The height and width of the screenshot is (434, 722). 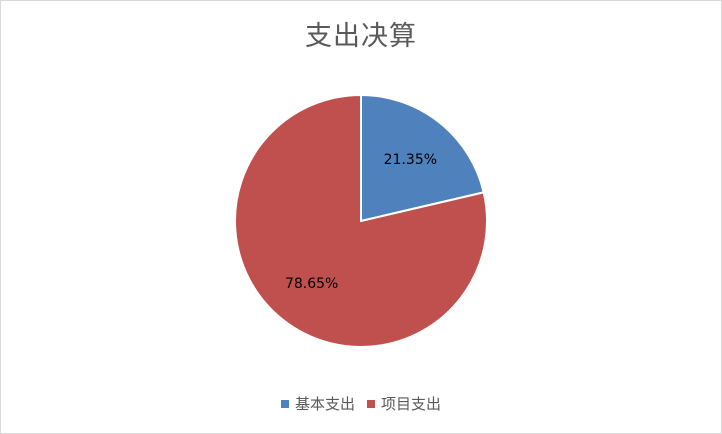 I want to click on legend: 基本支出 项目支出, so click(x=361, y=403).